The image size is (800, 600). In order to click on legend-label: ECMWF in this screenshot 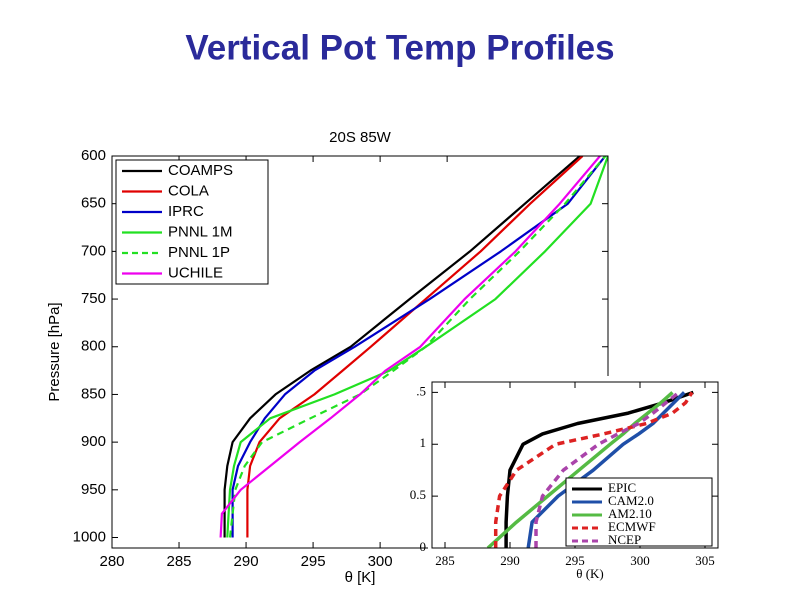, I will do `click(632, 526)`.